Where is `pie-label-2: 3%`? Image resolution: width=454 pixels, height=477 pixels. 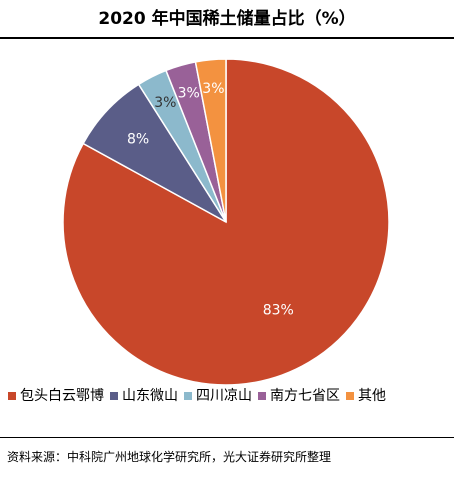
pie-label-2: 3% is located at coordinates (165, 103).